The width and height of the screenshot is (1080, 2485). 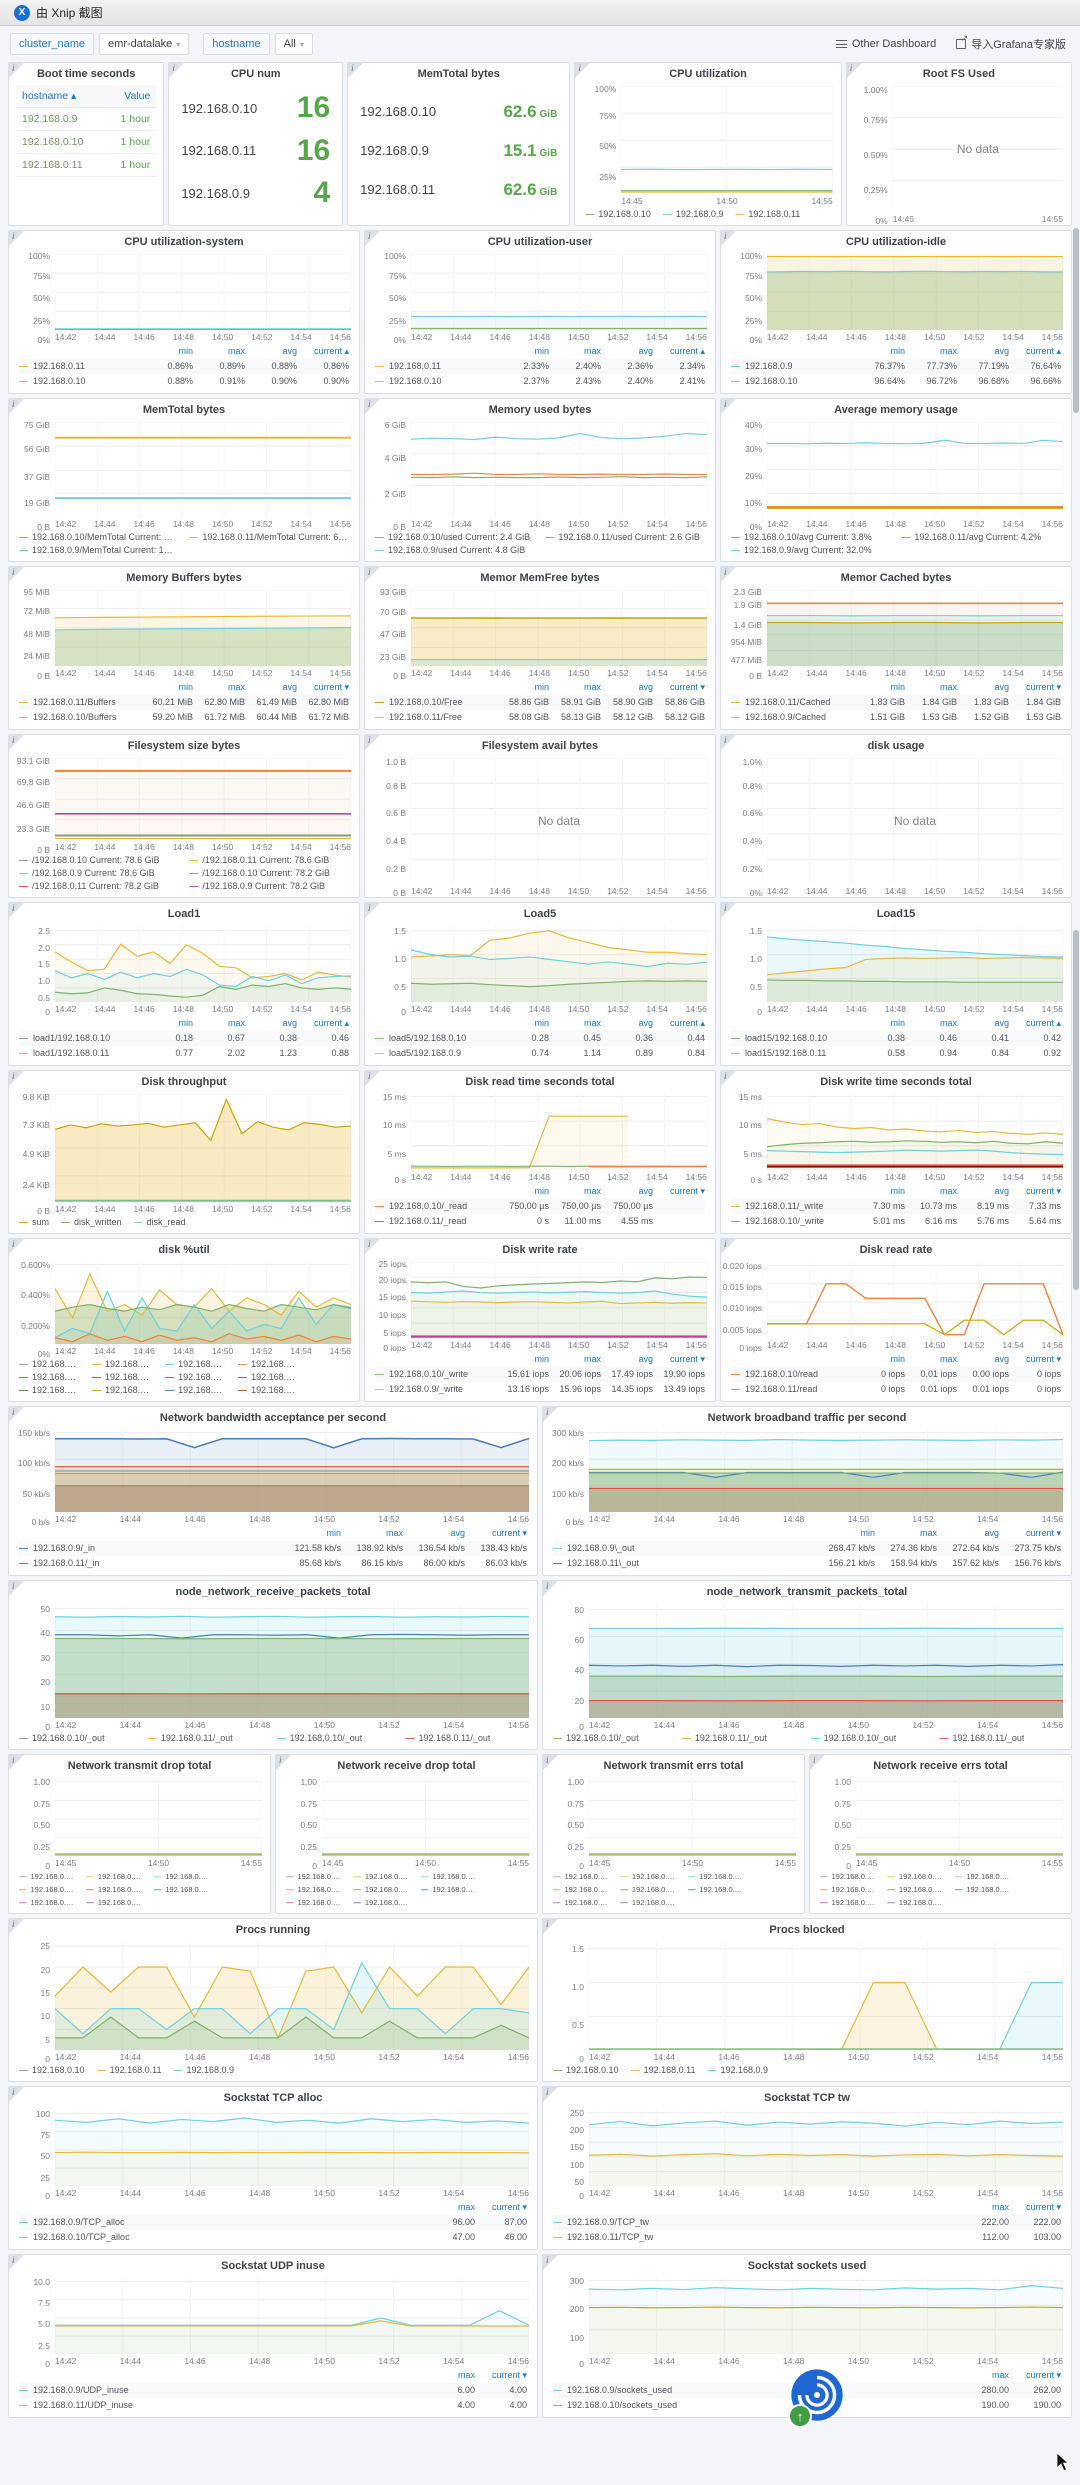 I want to click on legend-row: — 192.168.0.9/TCP_alloc 96.00 87.00, so click(x=273, y=2222).